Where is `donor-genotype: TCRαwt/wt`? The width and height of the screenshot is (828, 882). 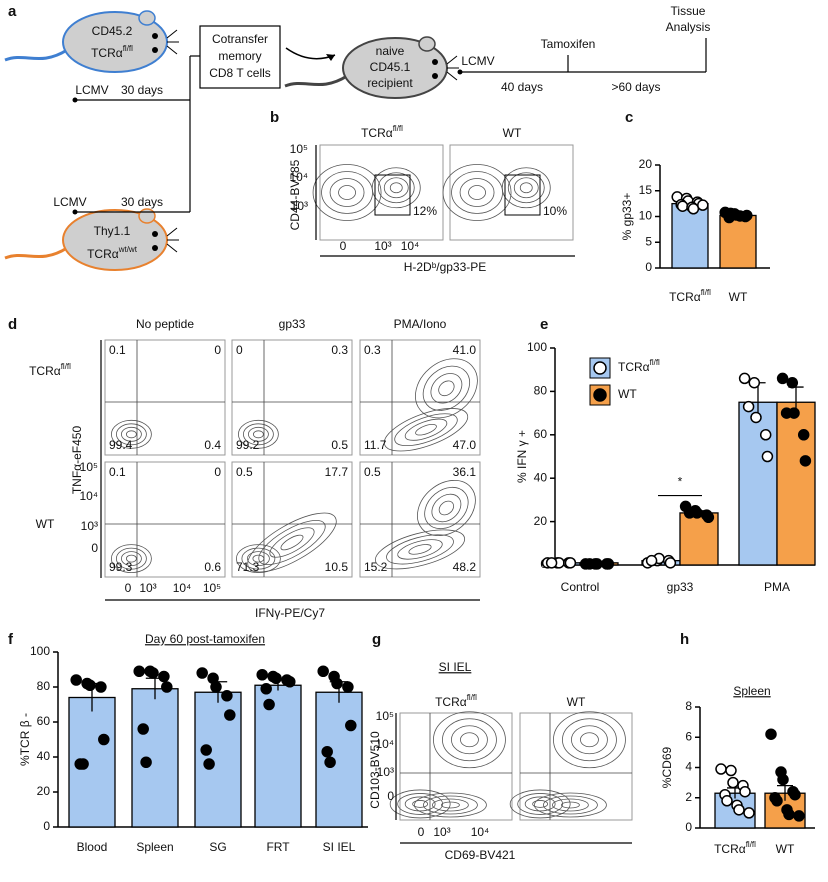 donor-genotype: TCRαwt/wt is located at coordinates (112, 253).